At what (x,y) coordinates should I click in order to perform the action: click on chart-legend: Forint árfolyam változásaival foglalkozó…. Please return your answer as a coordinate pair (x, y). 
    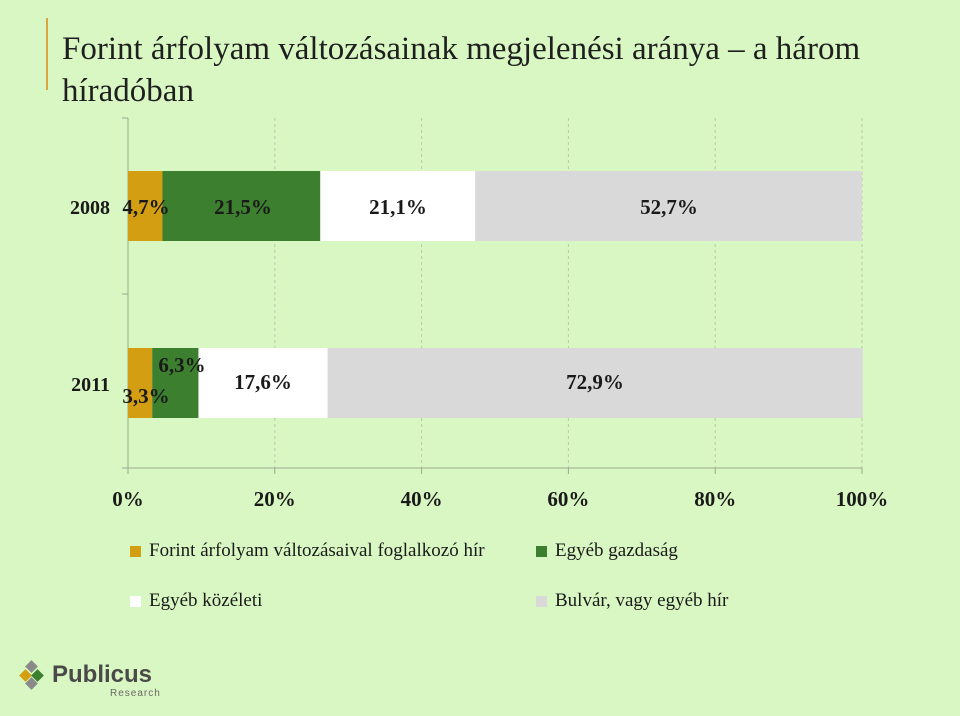
    Looking at the image, I should click on (510, 576).